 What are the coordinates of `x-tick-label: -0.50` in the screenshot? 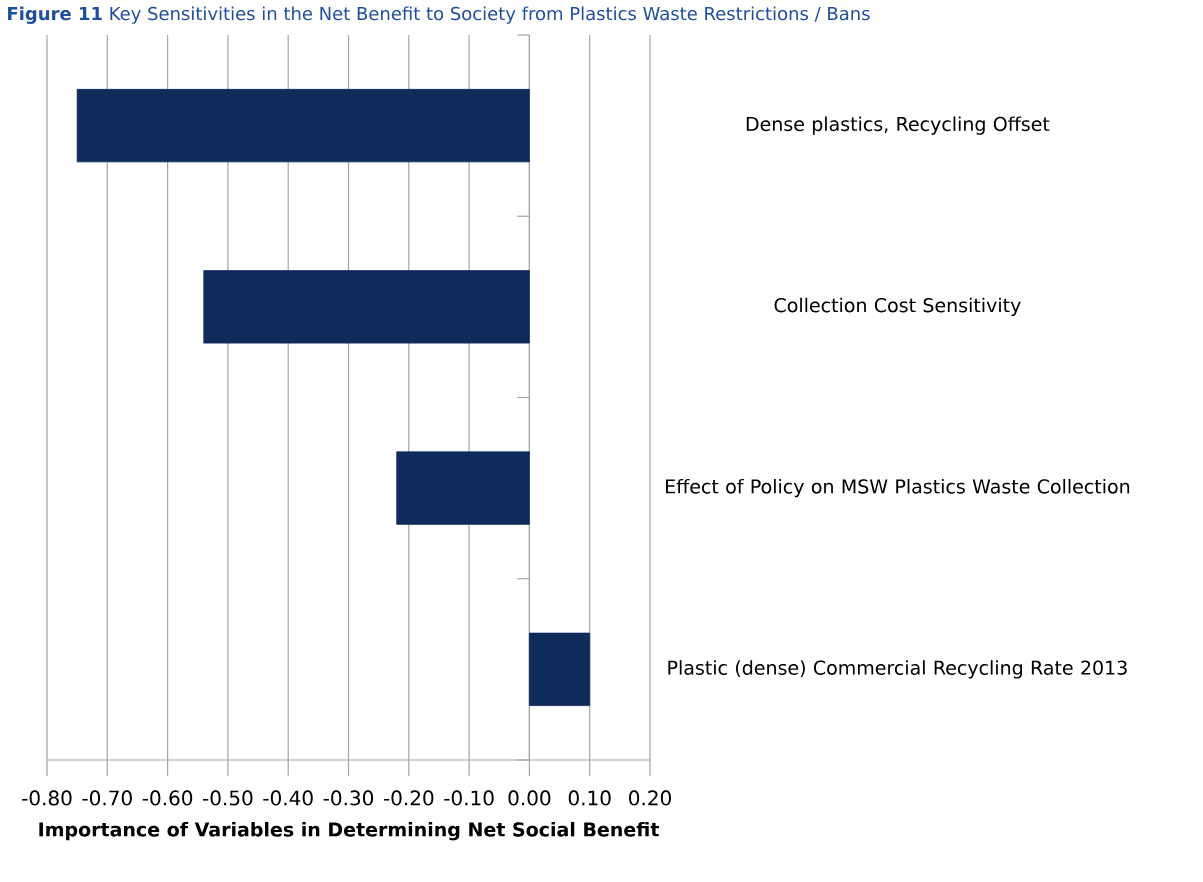 It's located at (228, 798).